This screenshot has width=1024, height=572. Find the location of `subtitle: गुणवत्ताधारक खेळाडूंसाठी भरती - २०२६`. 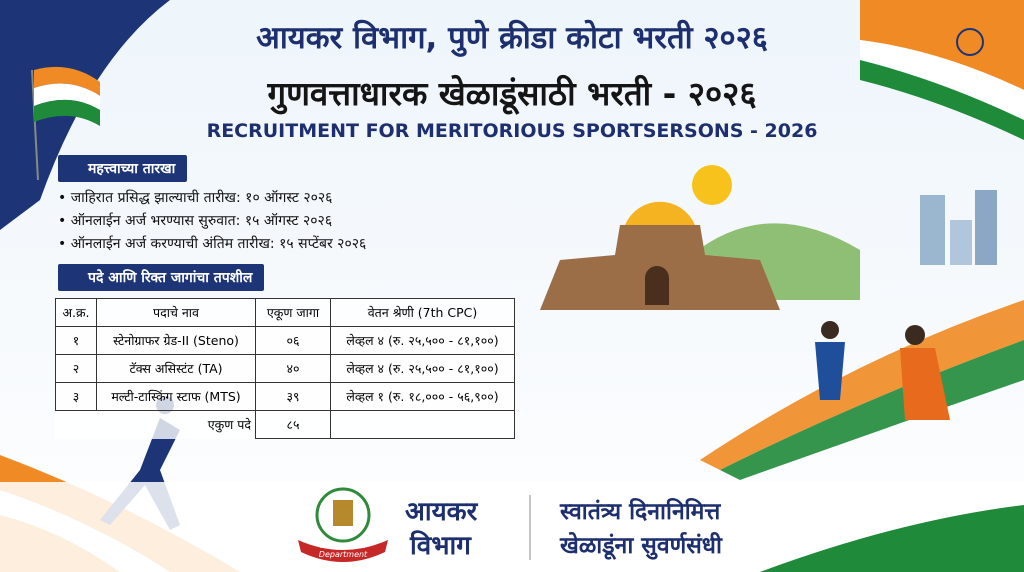

subtitle: गुणवत्ताधारक खेळाडूंसाठी भरती - २०२६ is located at coordinates (512, 93).